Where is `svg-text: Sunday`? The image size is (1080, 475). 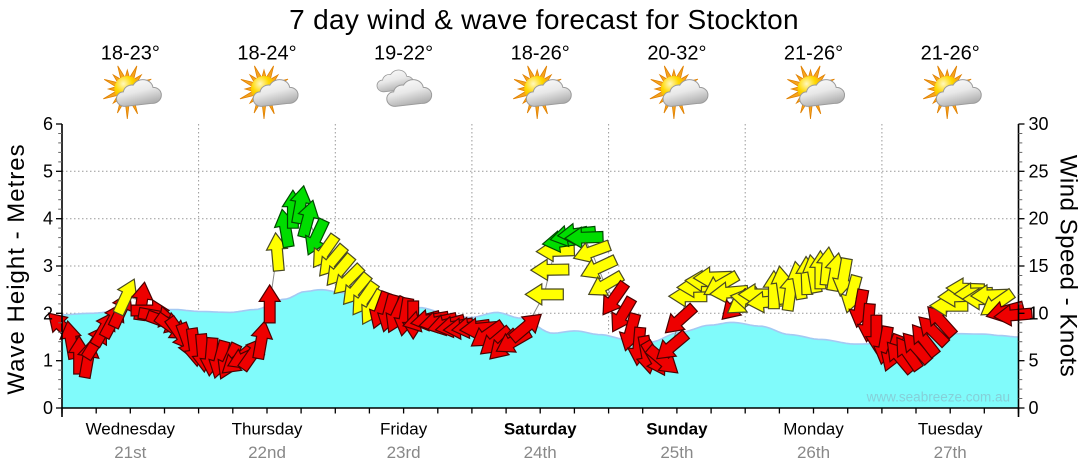
svg-text: Sunday is located at coordinates (677, 429).